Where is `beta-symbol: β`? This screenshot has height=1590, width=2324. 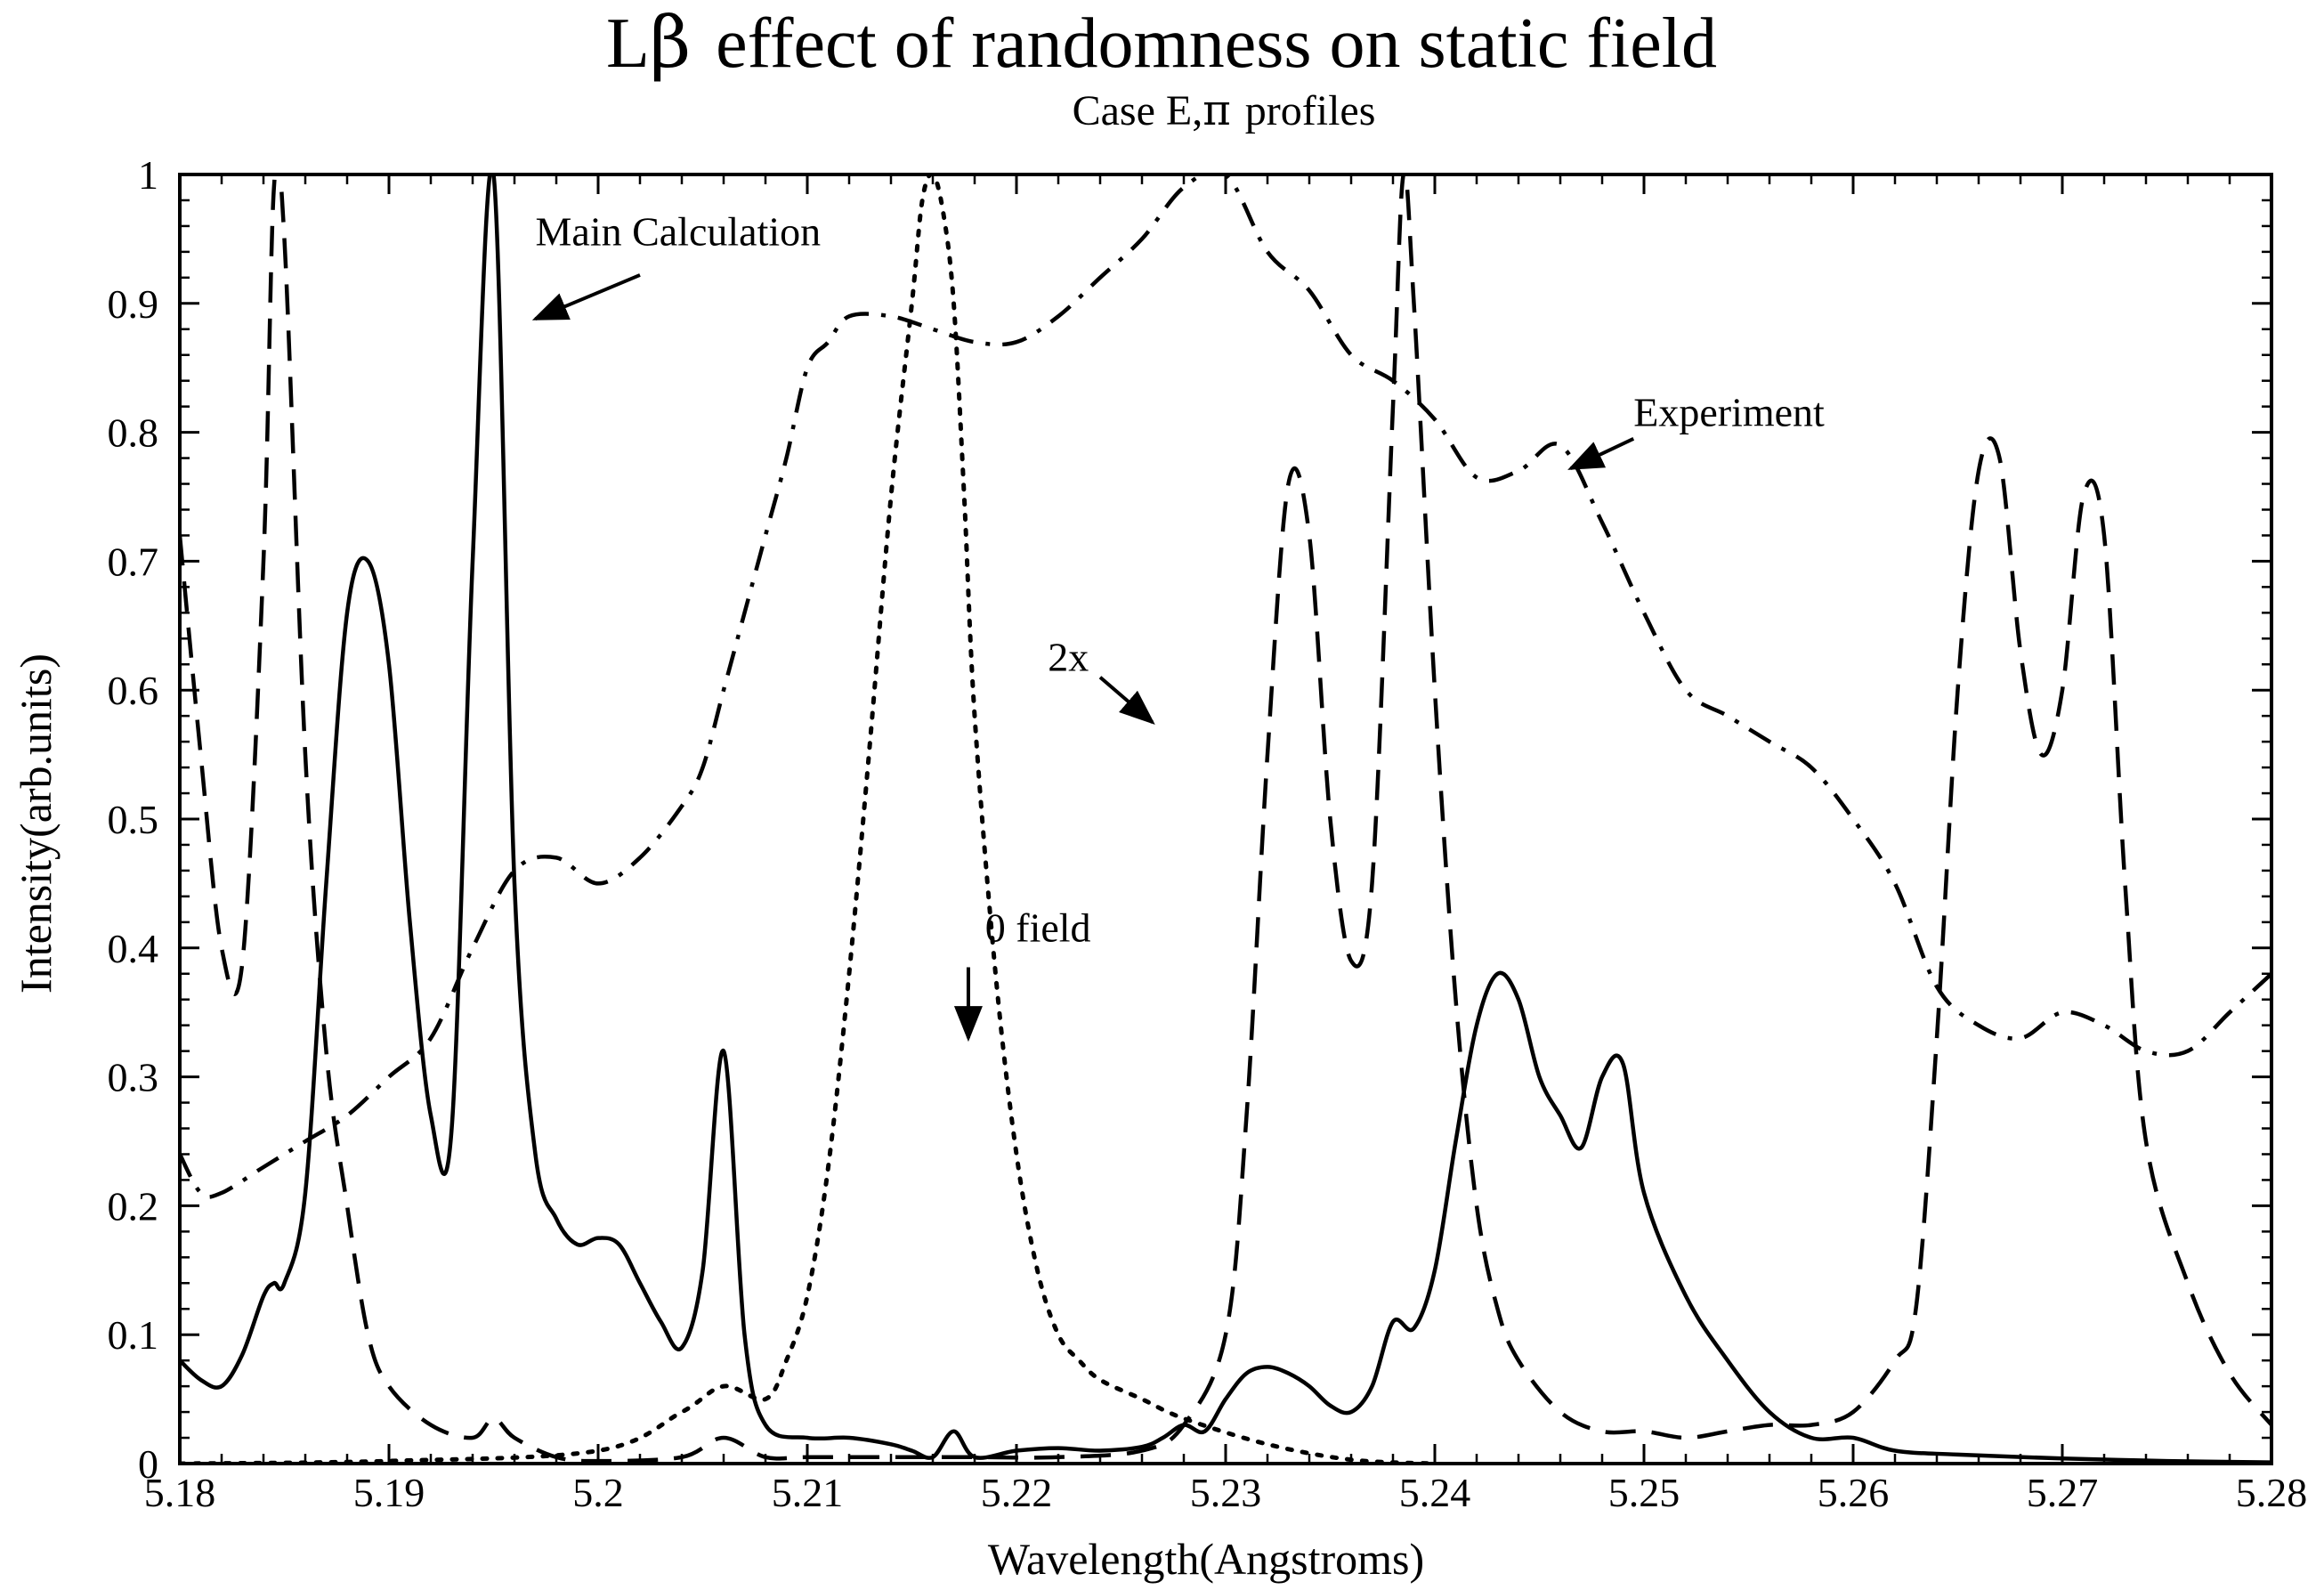
beta-symbol: β is located at coordinates (670, 42).